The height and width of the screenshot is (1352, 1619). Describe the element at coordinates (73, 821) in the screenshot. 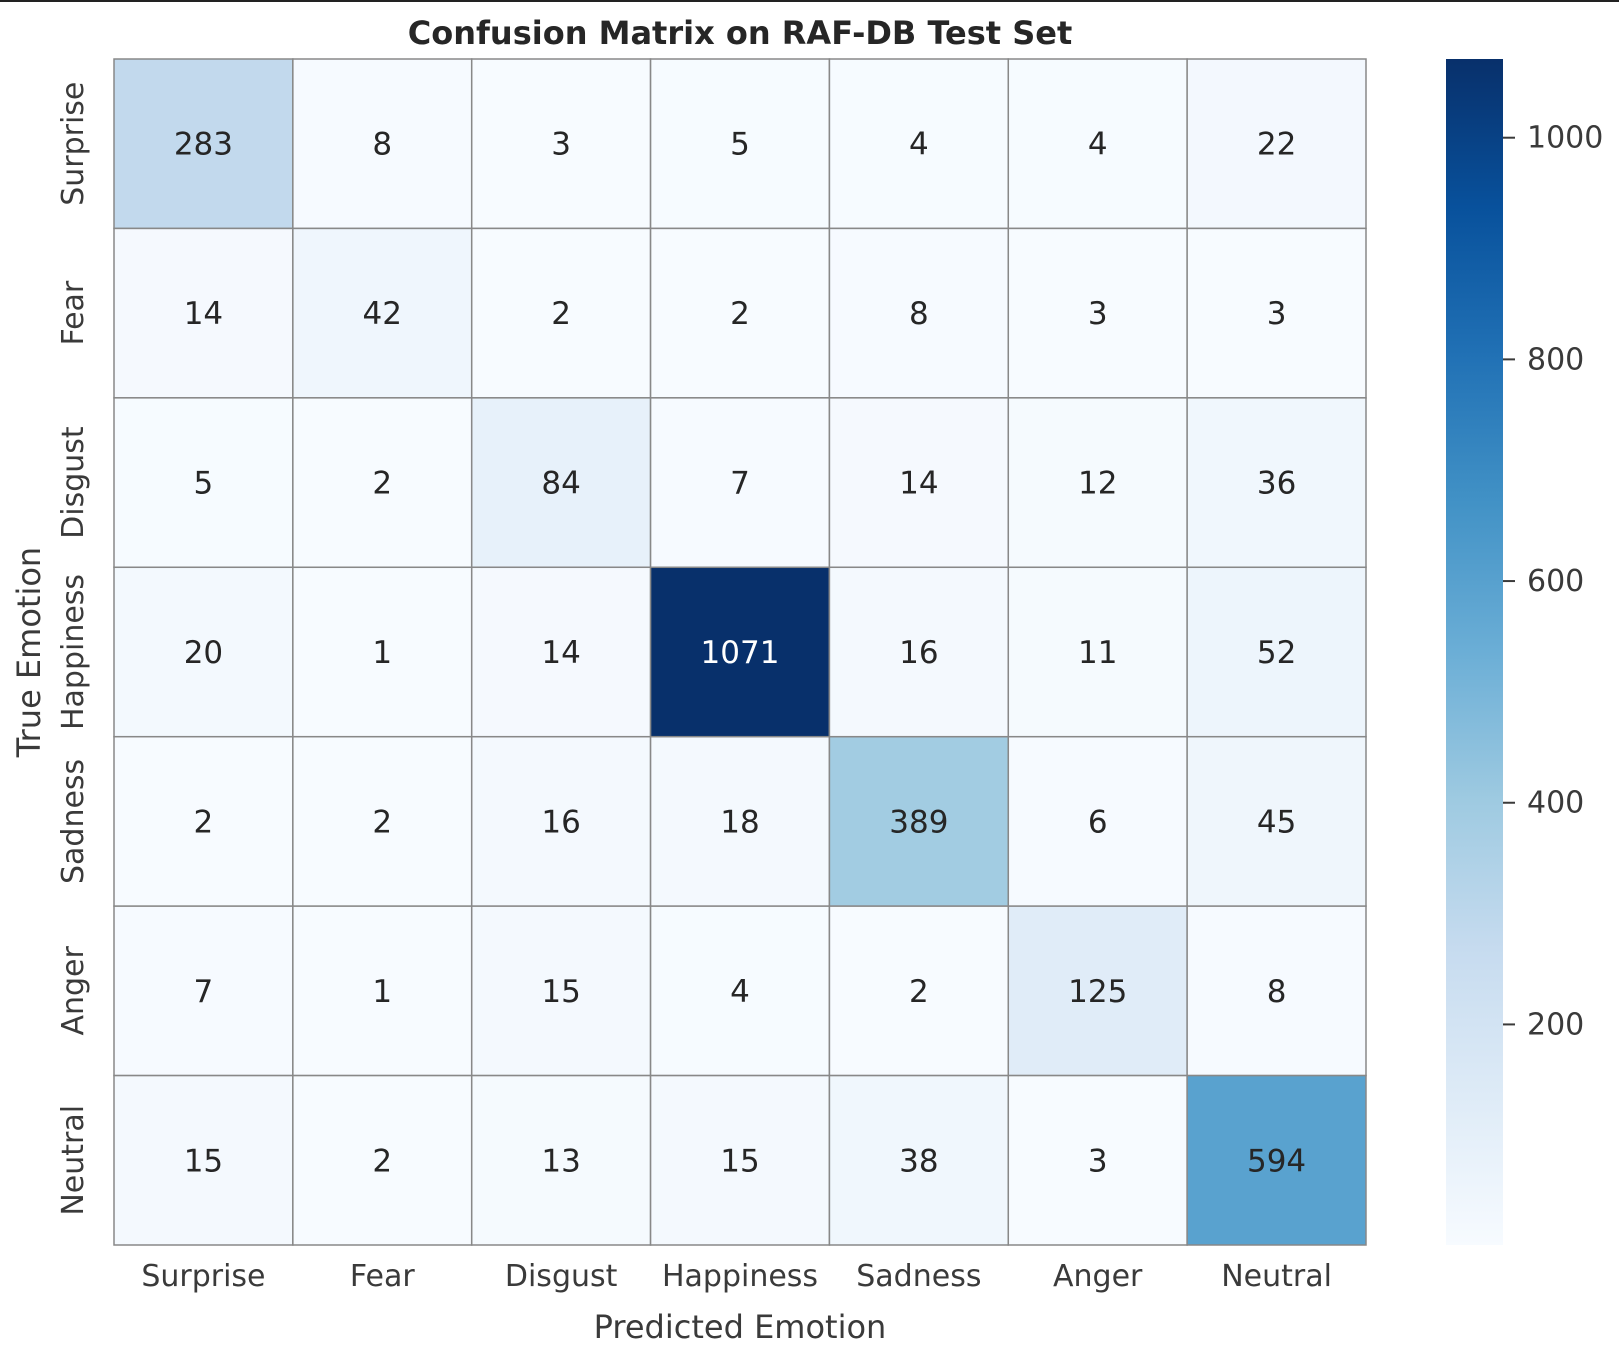

I see `y-tick-label: Sadness` at that location.